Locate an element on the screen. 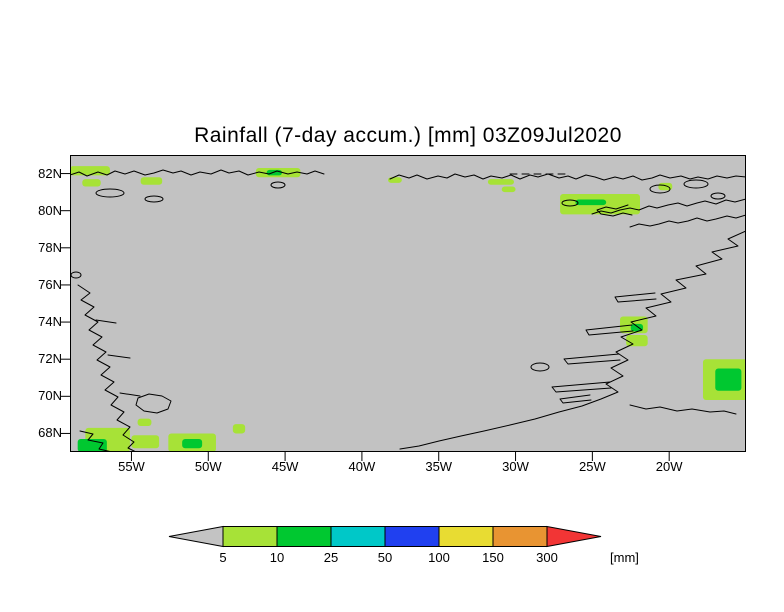 This screenshot has height=612, width=784. colorbar: 5 10 25 50 100 150 300 [mm] is located at coordinates (428, 555).